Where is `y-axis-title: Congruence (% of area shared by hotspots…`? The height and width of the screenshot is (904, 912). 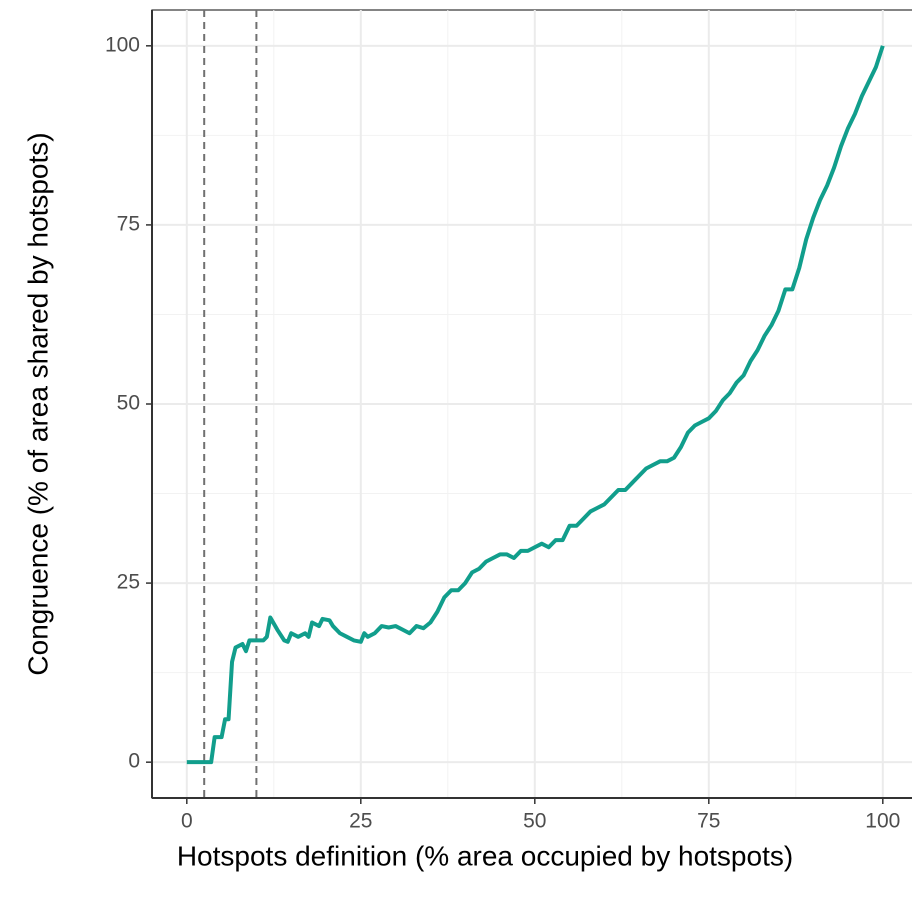
y-axis-title: Congruence (% of area shared by hotspots… is located at coordinates (37, 403).